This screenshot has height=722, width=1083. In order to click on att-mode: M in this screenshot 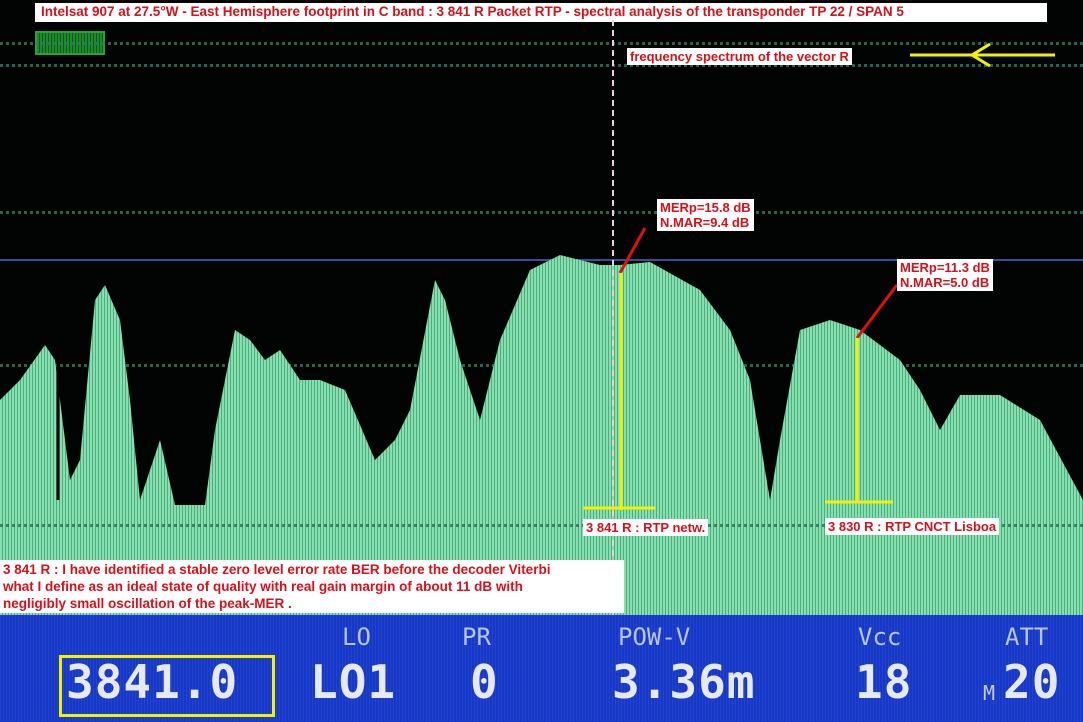, I will do `click(989, 693)`.